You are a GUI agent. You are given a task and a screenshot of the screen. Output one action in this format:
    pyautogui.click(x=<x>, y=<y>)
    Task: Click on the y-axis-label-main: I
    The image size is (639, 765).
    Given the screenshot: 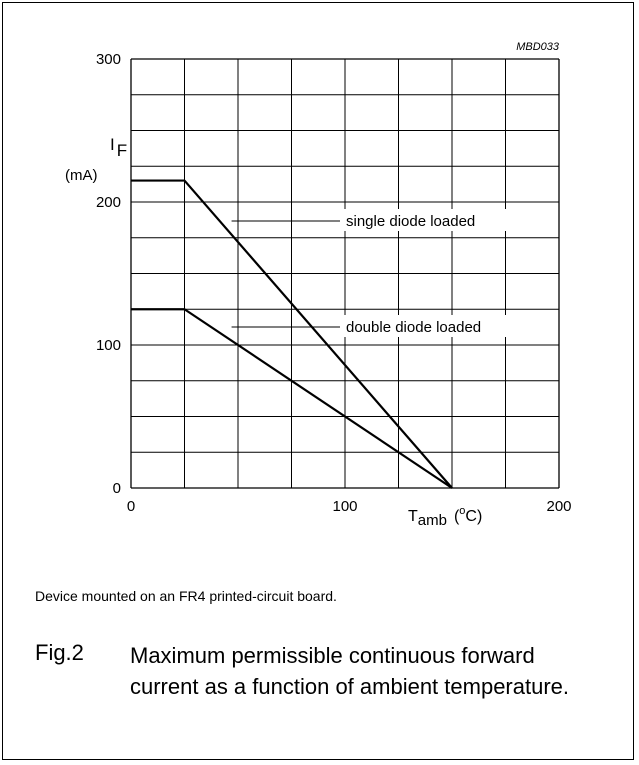 What is the action you would take?
    pyautogui.click(x=112, y=144)
    